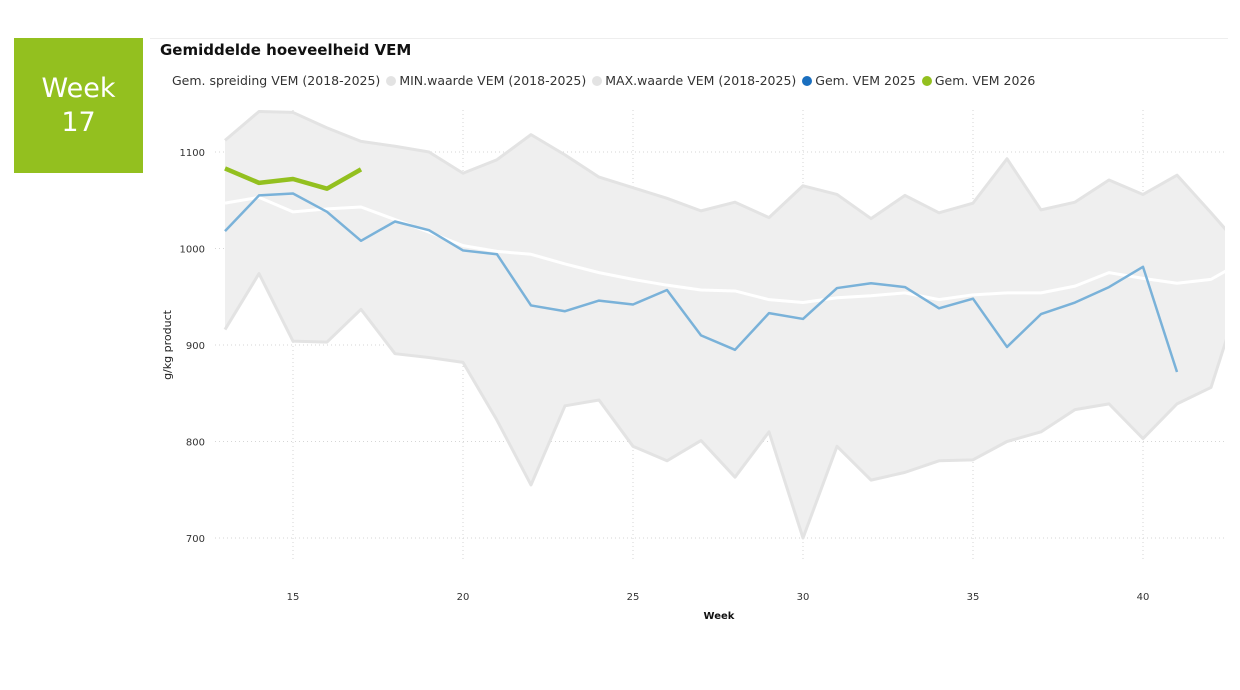 The width and height of the screenshot is (1240, 690). What do you see at coordinates (195, 346) in the screenshot?
I see `y-tick-label: 900` at bounding box center [195, 346].